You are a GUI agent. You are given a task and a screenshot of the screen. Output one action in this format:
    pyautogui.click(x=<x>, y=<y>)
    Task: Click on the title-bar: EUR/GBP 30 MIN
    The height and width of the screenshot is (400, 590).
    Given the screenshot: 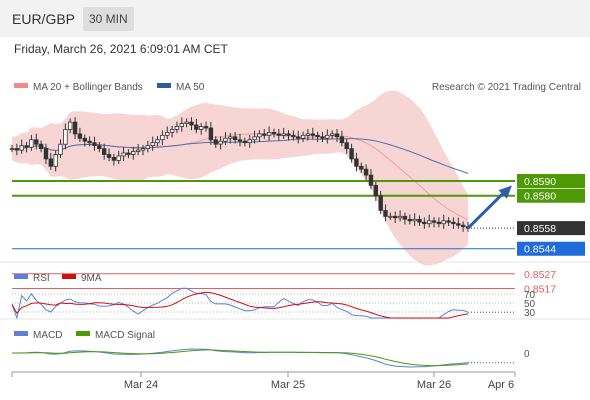 What is the action you would take?
    pyautogui.click(x=295, y=18)
    